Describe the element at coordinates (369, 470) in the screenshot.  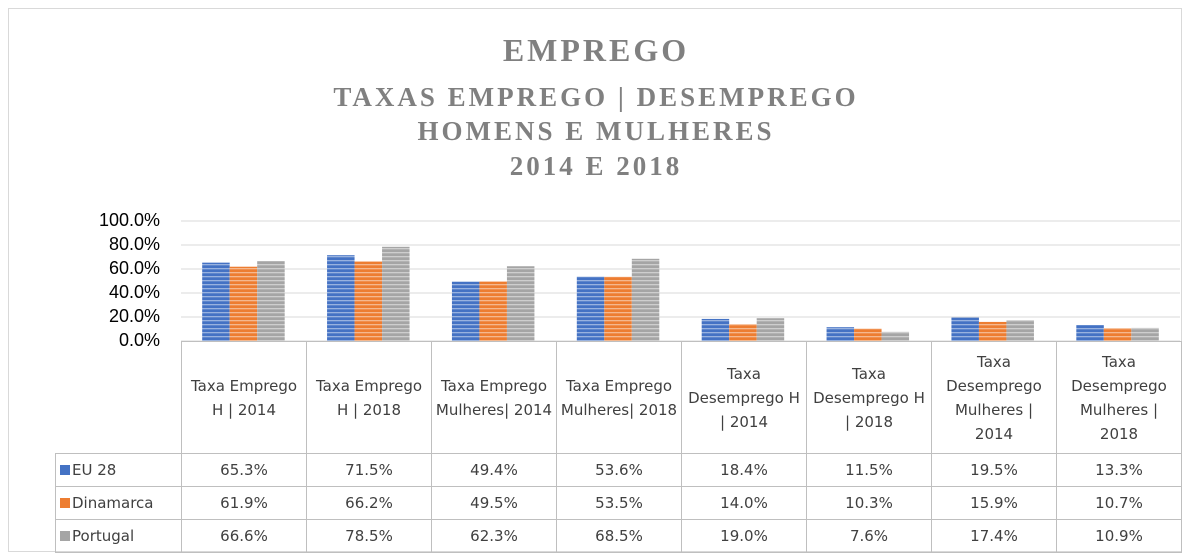
I see `value-label: 71.5%` at that location.